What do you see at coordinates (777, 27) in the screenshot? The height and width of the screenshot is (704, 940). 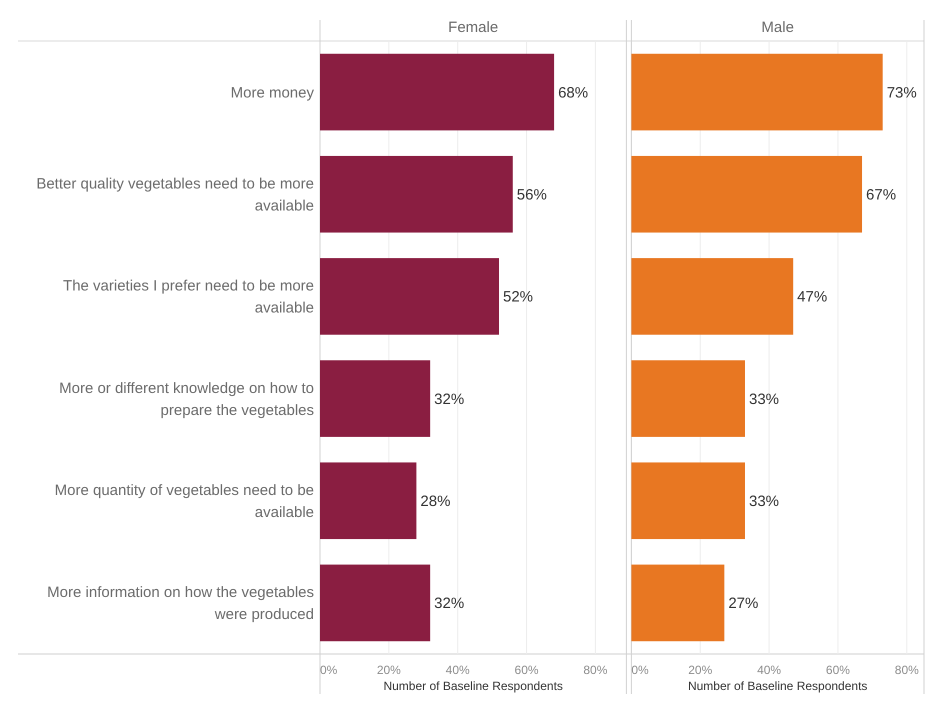 I see `chart-title: Male` at bounding box center [777, 27].